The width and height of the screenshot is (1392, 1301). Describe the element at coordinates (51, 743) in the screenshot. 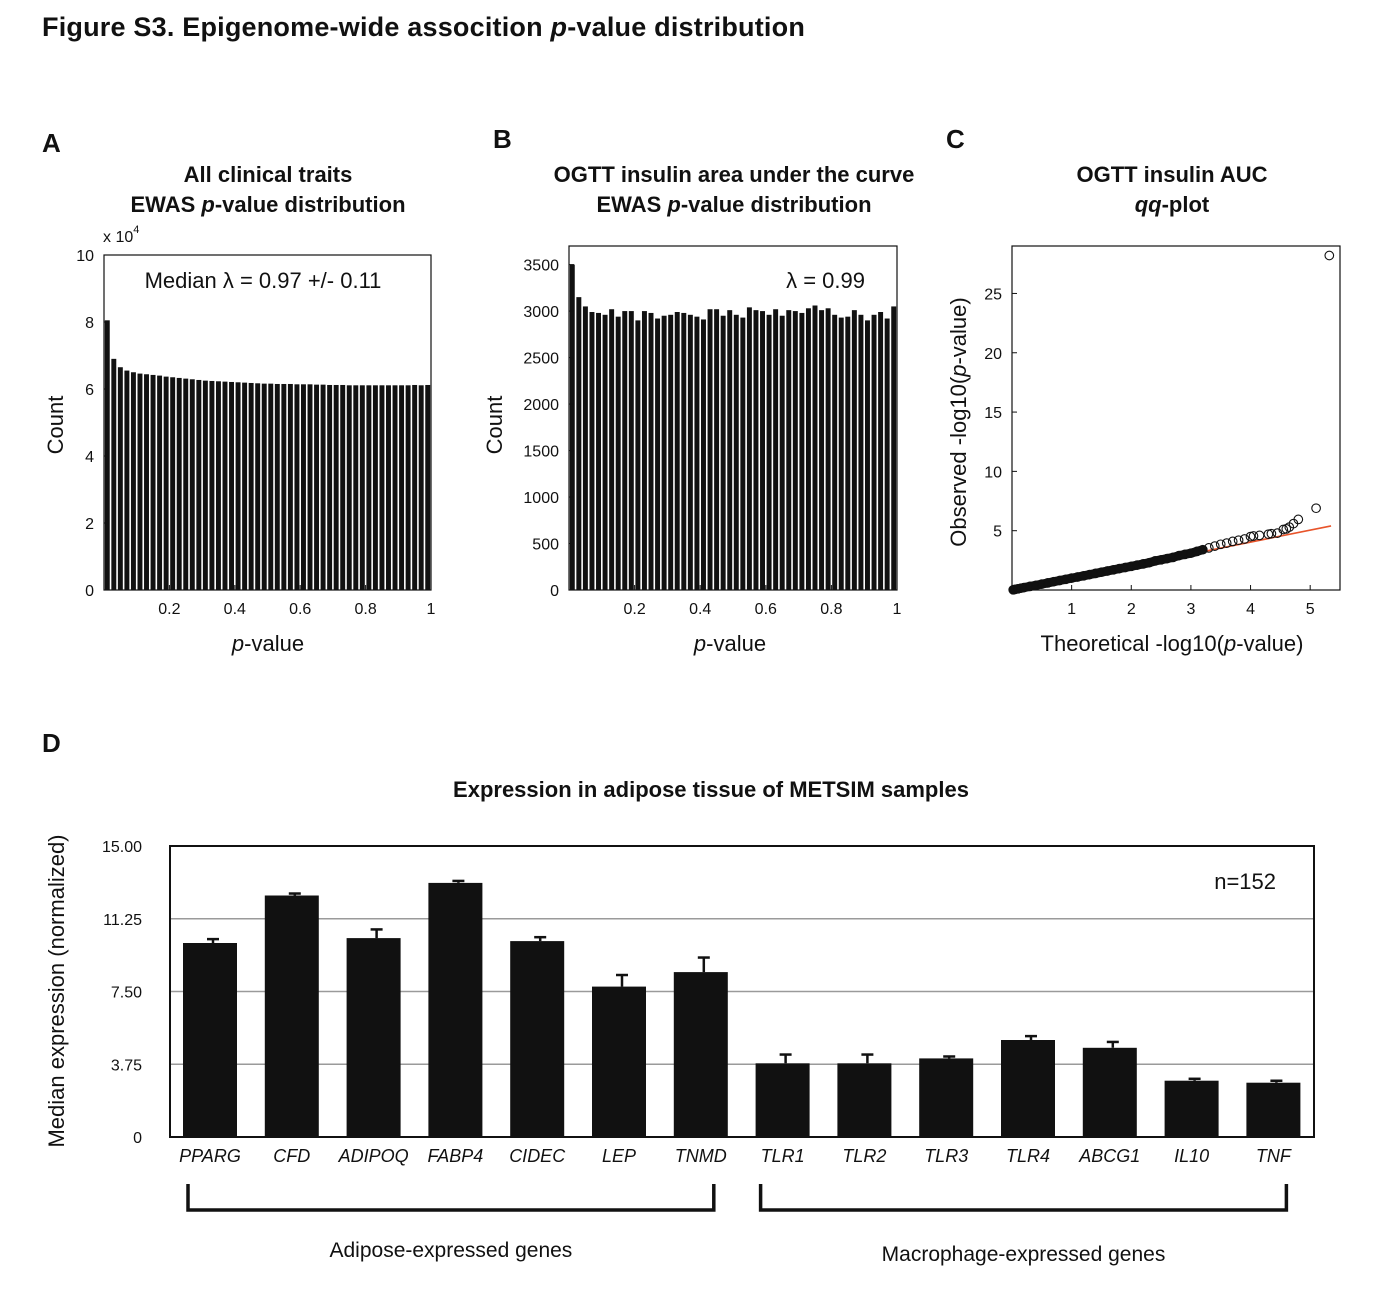

I see `panel-letter-d: D` at that location.